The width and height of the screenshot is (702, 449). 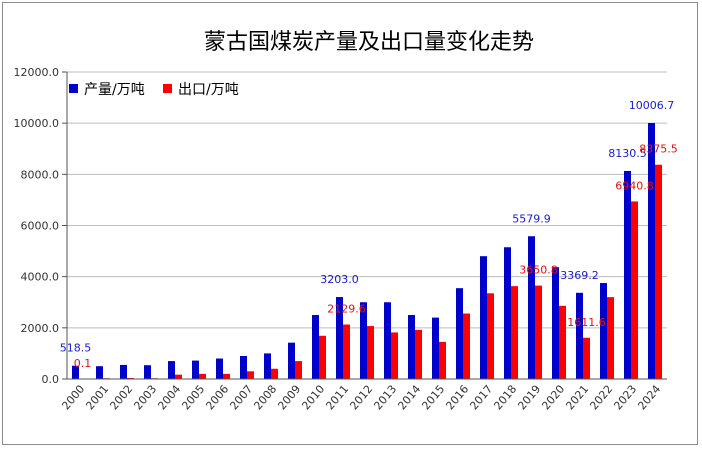 What do you see at coordinates (601, 398) in the screenshot?
I see `x-tick-label: 2022` at bounding box center [601, 398].